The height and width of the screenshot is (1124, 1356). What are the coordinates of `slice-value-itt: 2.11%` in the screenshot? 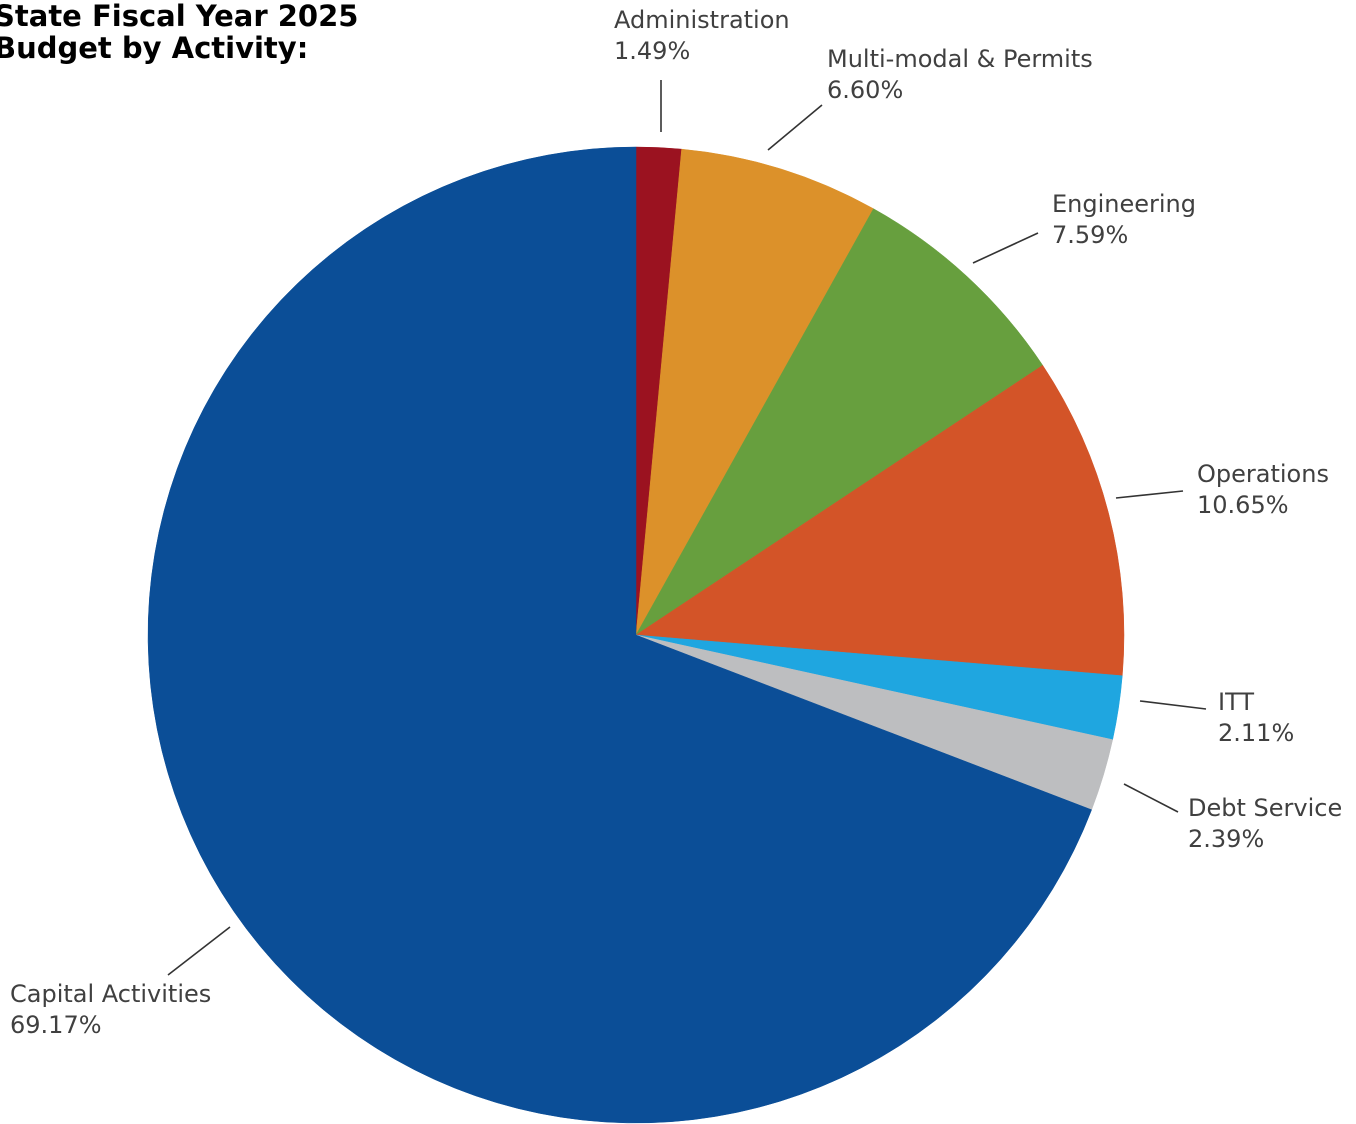 It's located at (1256, 733).